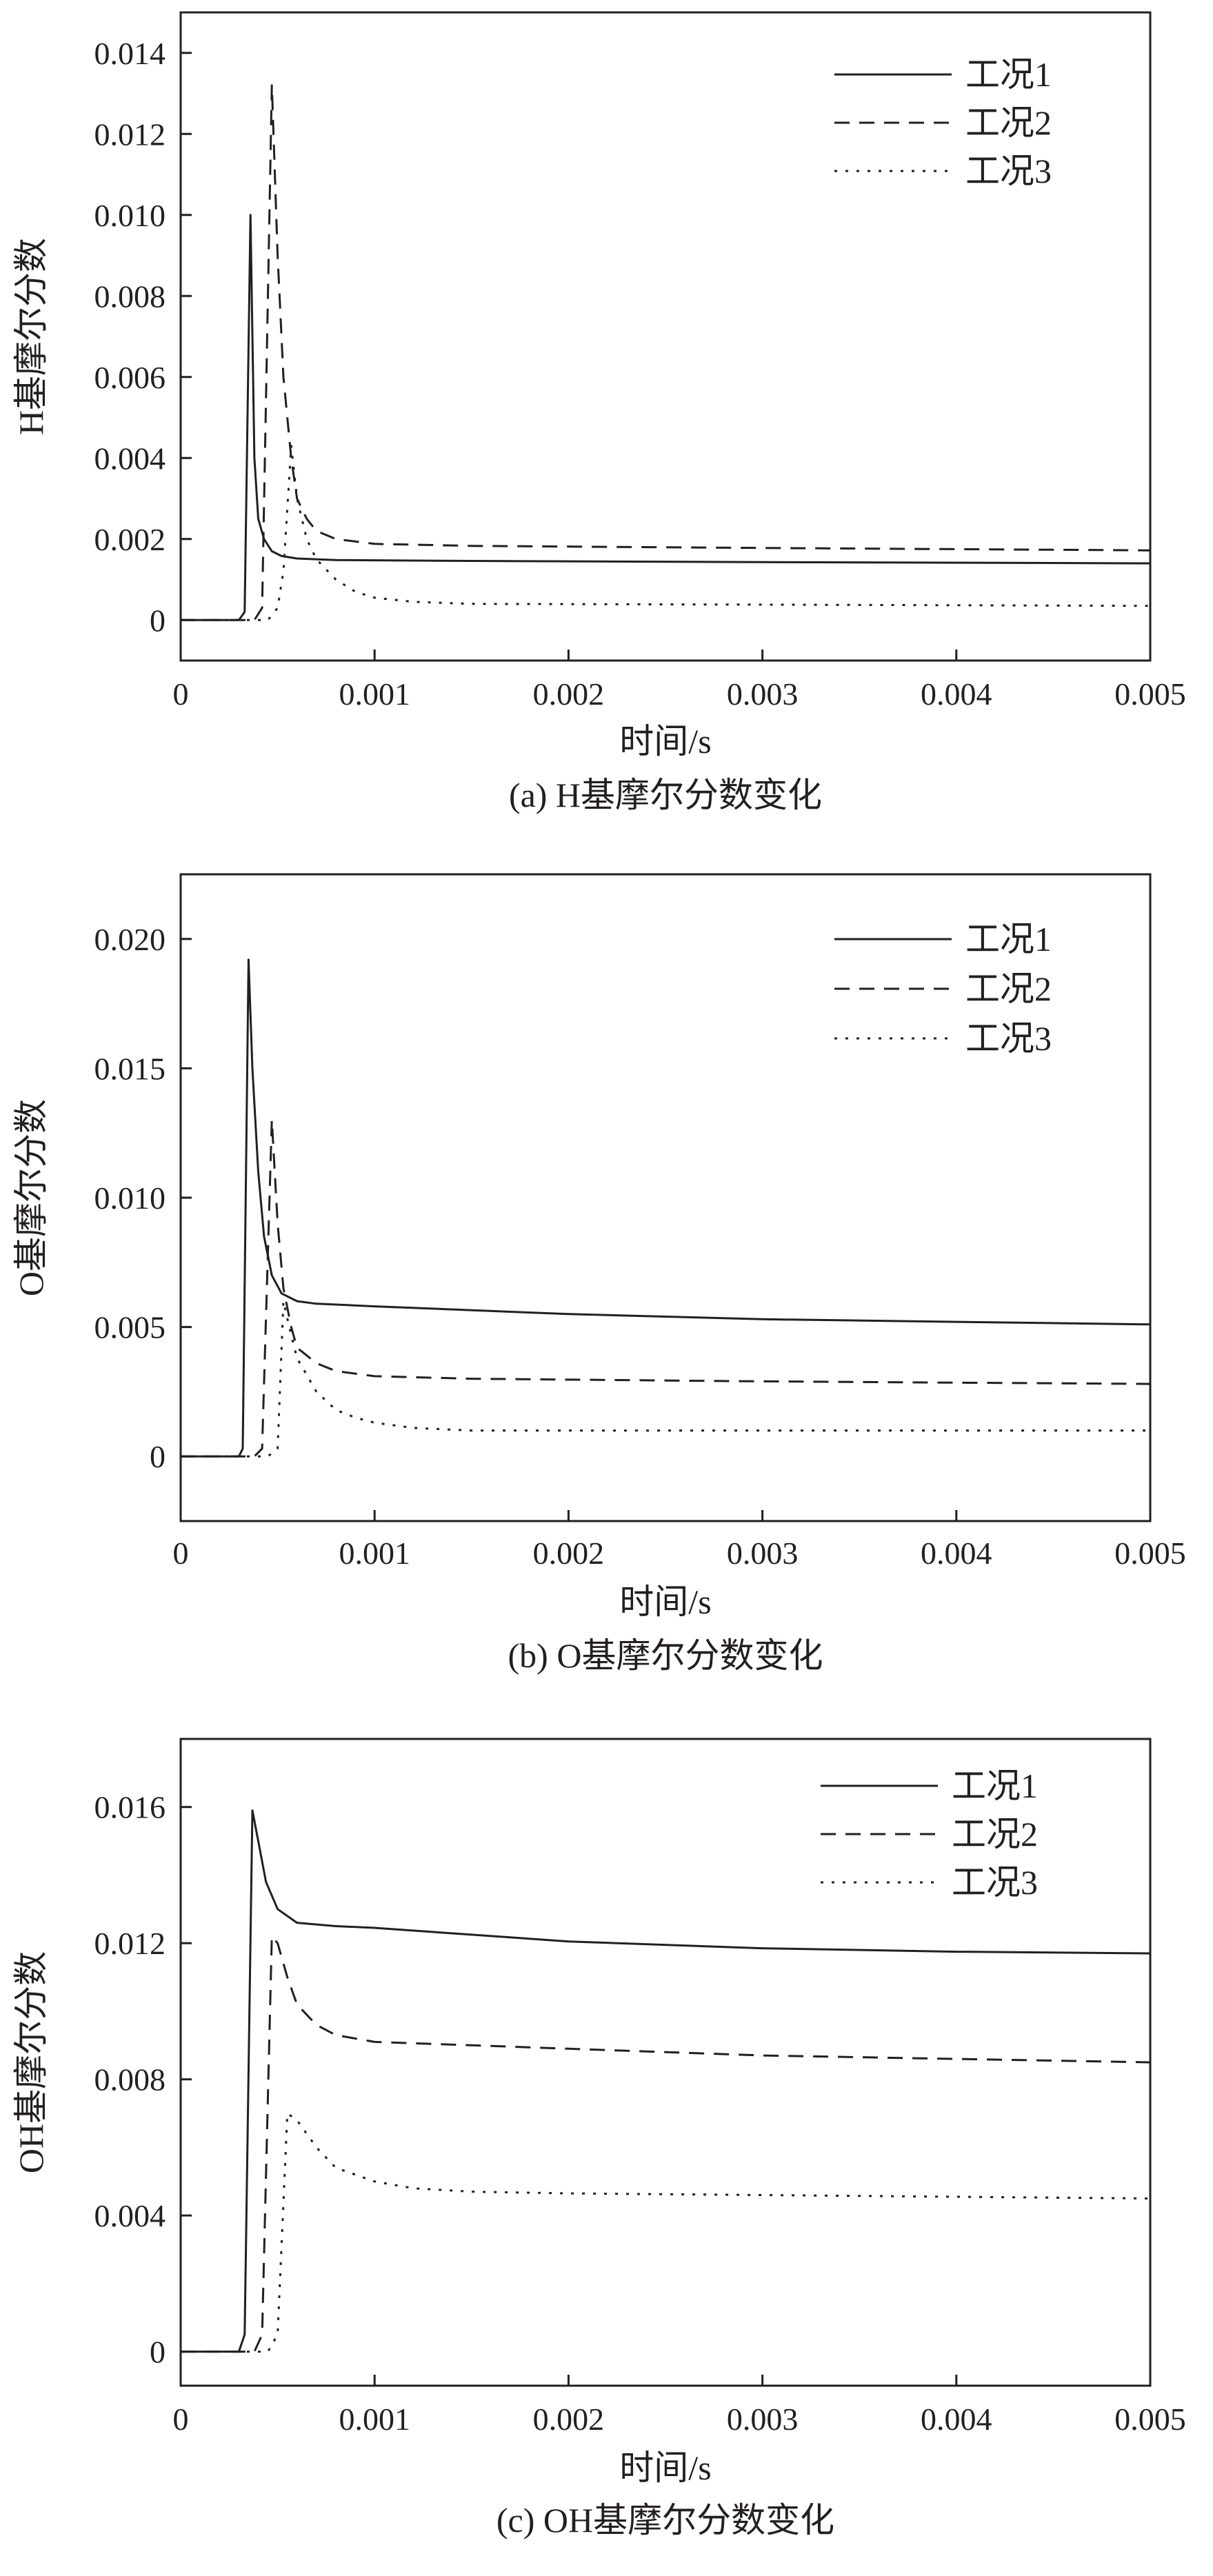 The width and height of the screenshot is (1213, 2576). Describe the element at coordinates (130, 539) in the screenshot. I see `y-tick-label: 0.002` at that location.